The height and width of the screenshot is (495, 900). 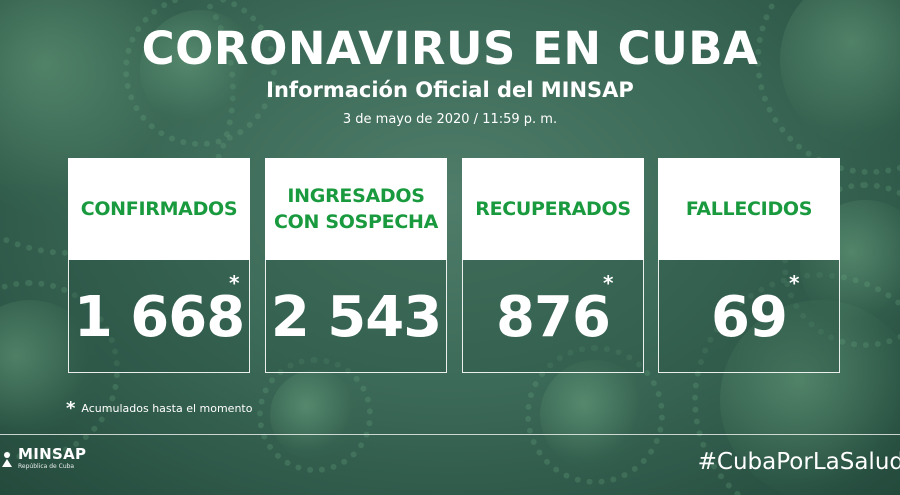 I want to click on card-value: 69, so click(x=749, y=317).